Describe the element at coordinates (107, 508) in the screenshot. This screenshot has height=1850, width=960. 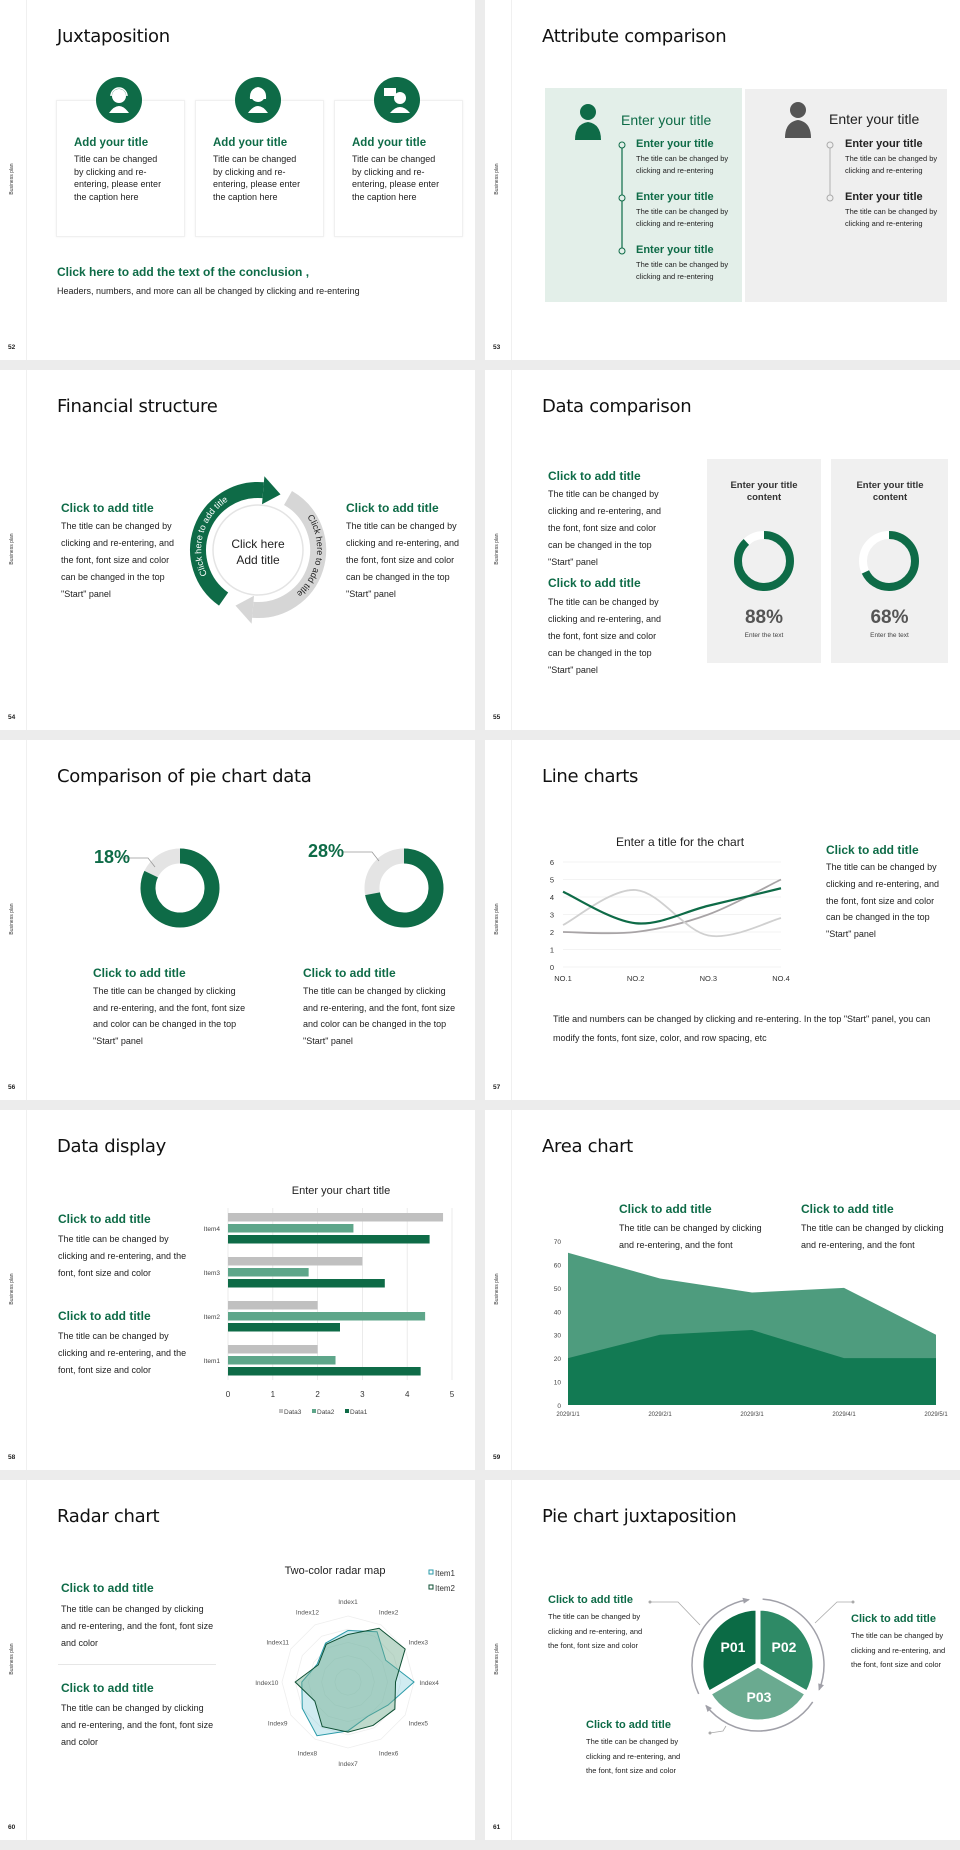
I see `left-title: Click to add title` at that location.